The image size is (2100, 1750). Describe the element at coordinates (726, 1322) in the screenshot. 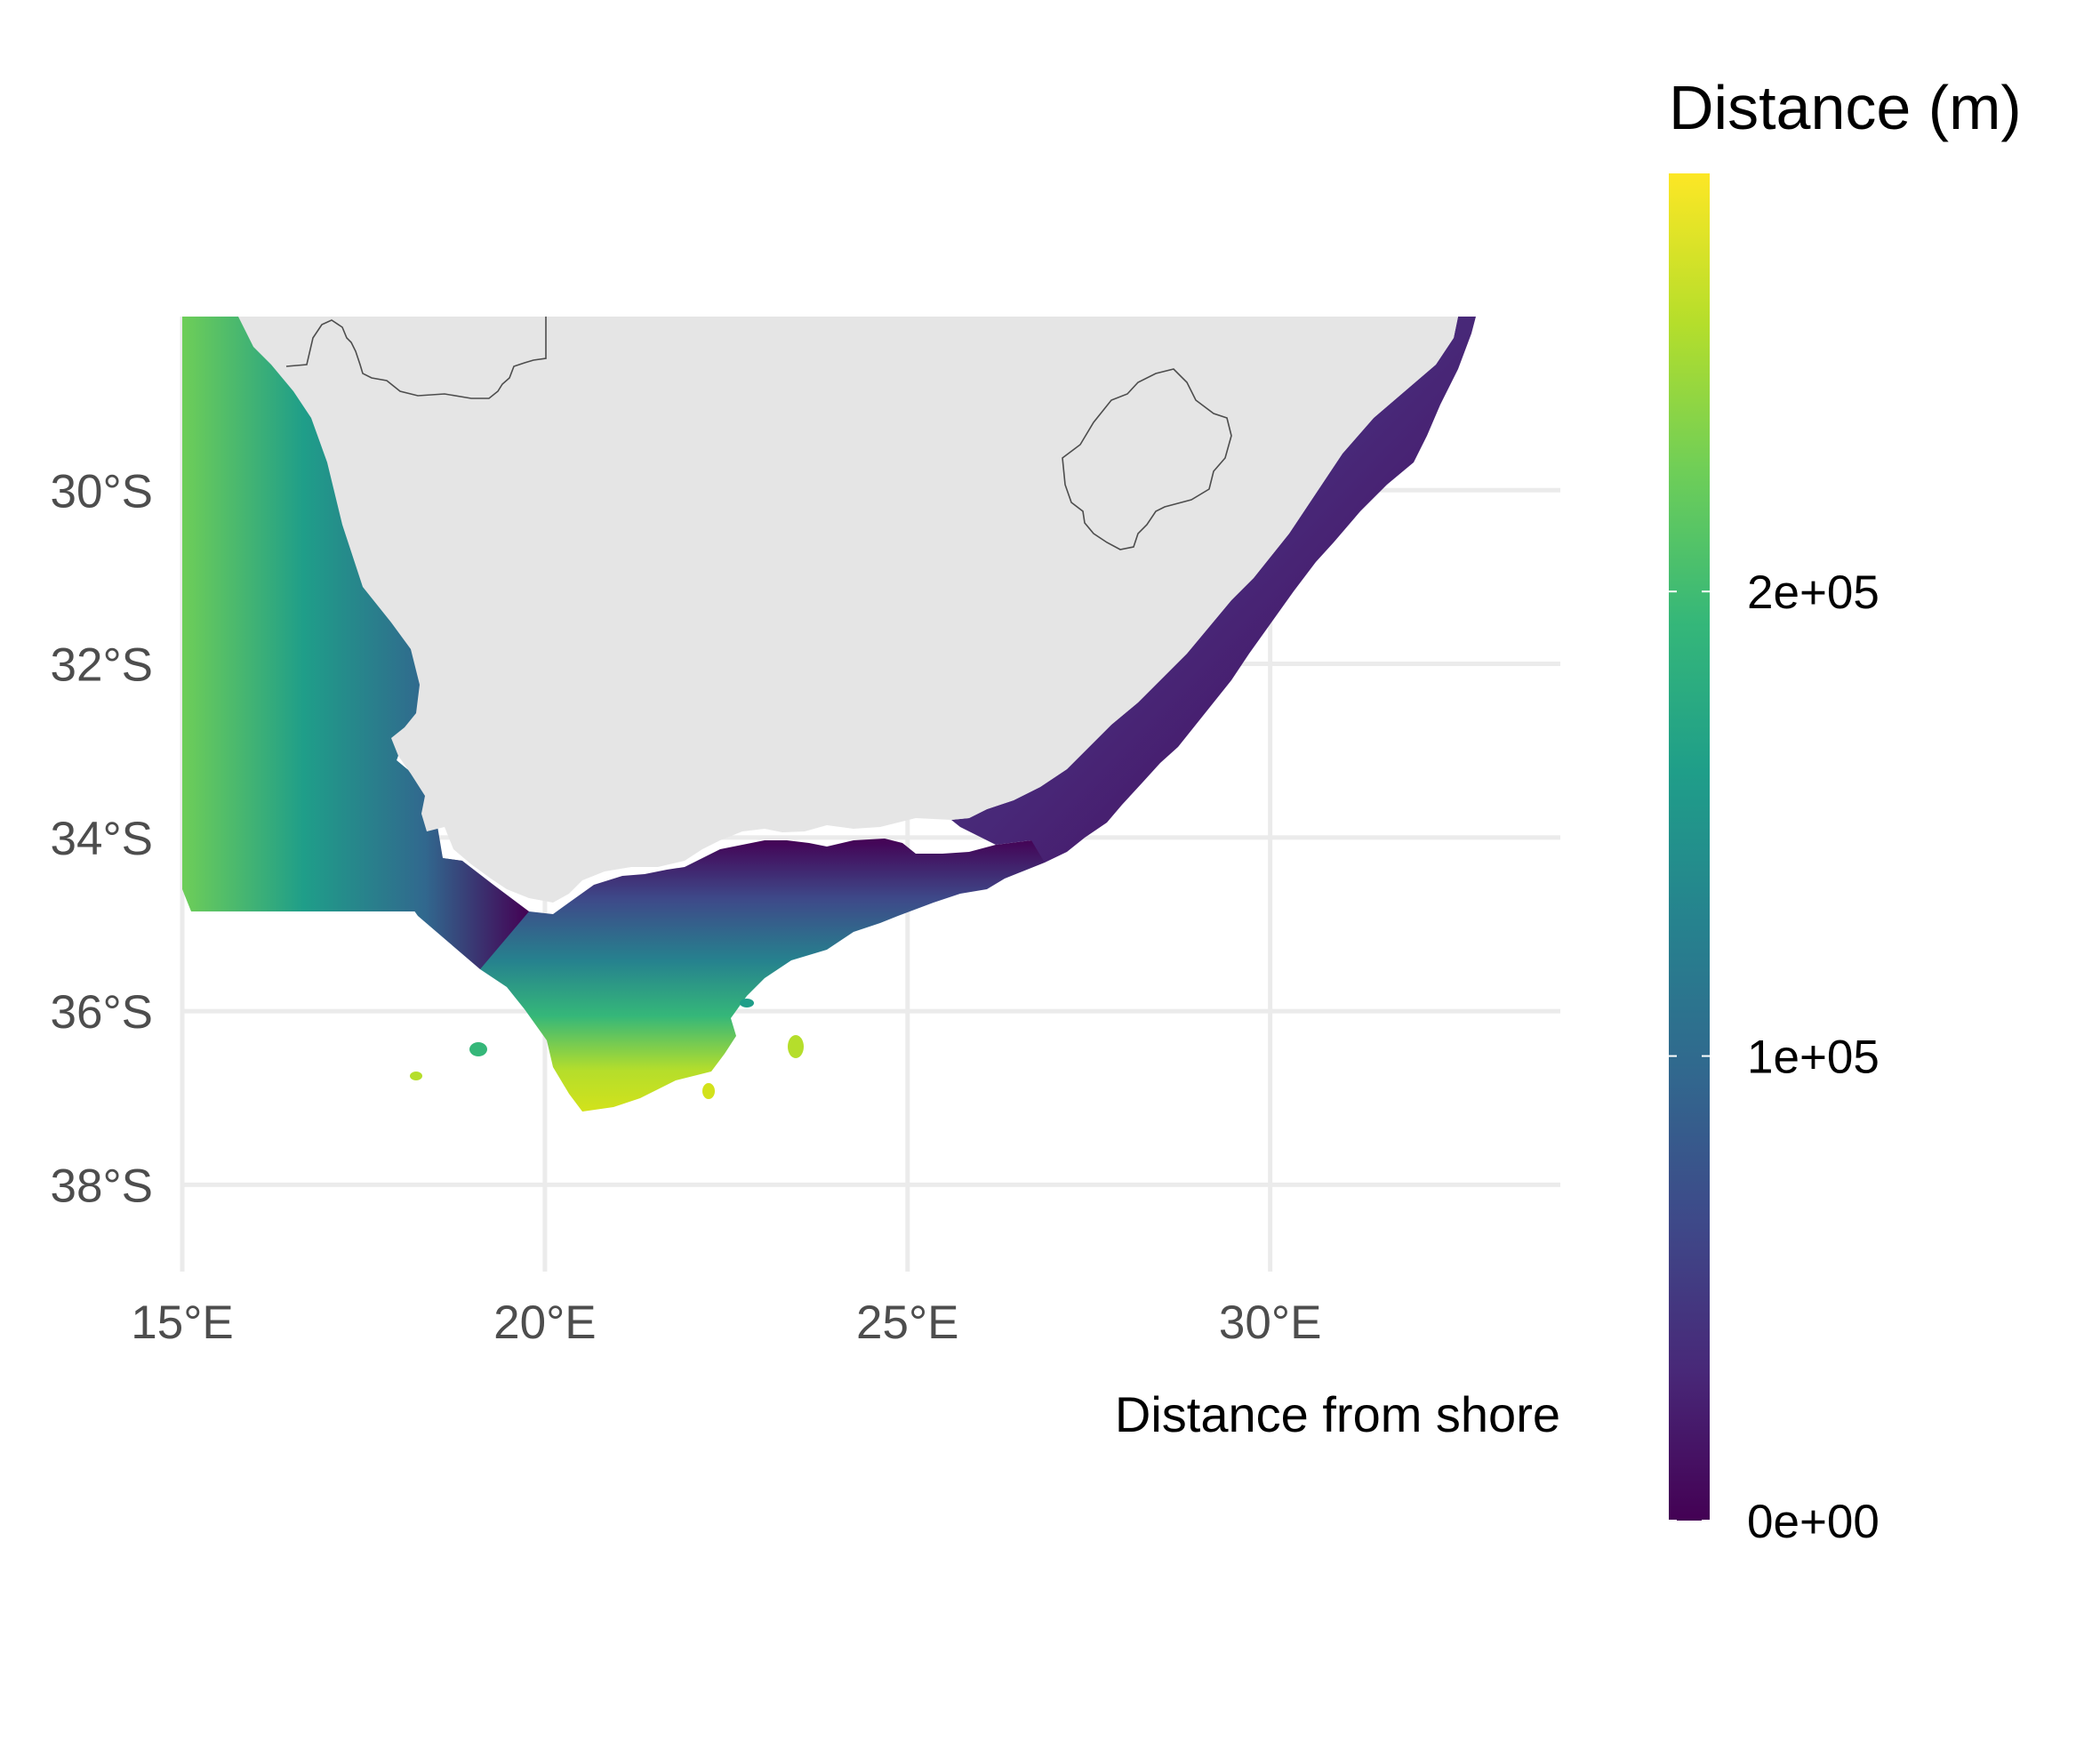

I see `x-axis-tick-labels: 15°E 20°E 25°E 30°E` at that location.